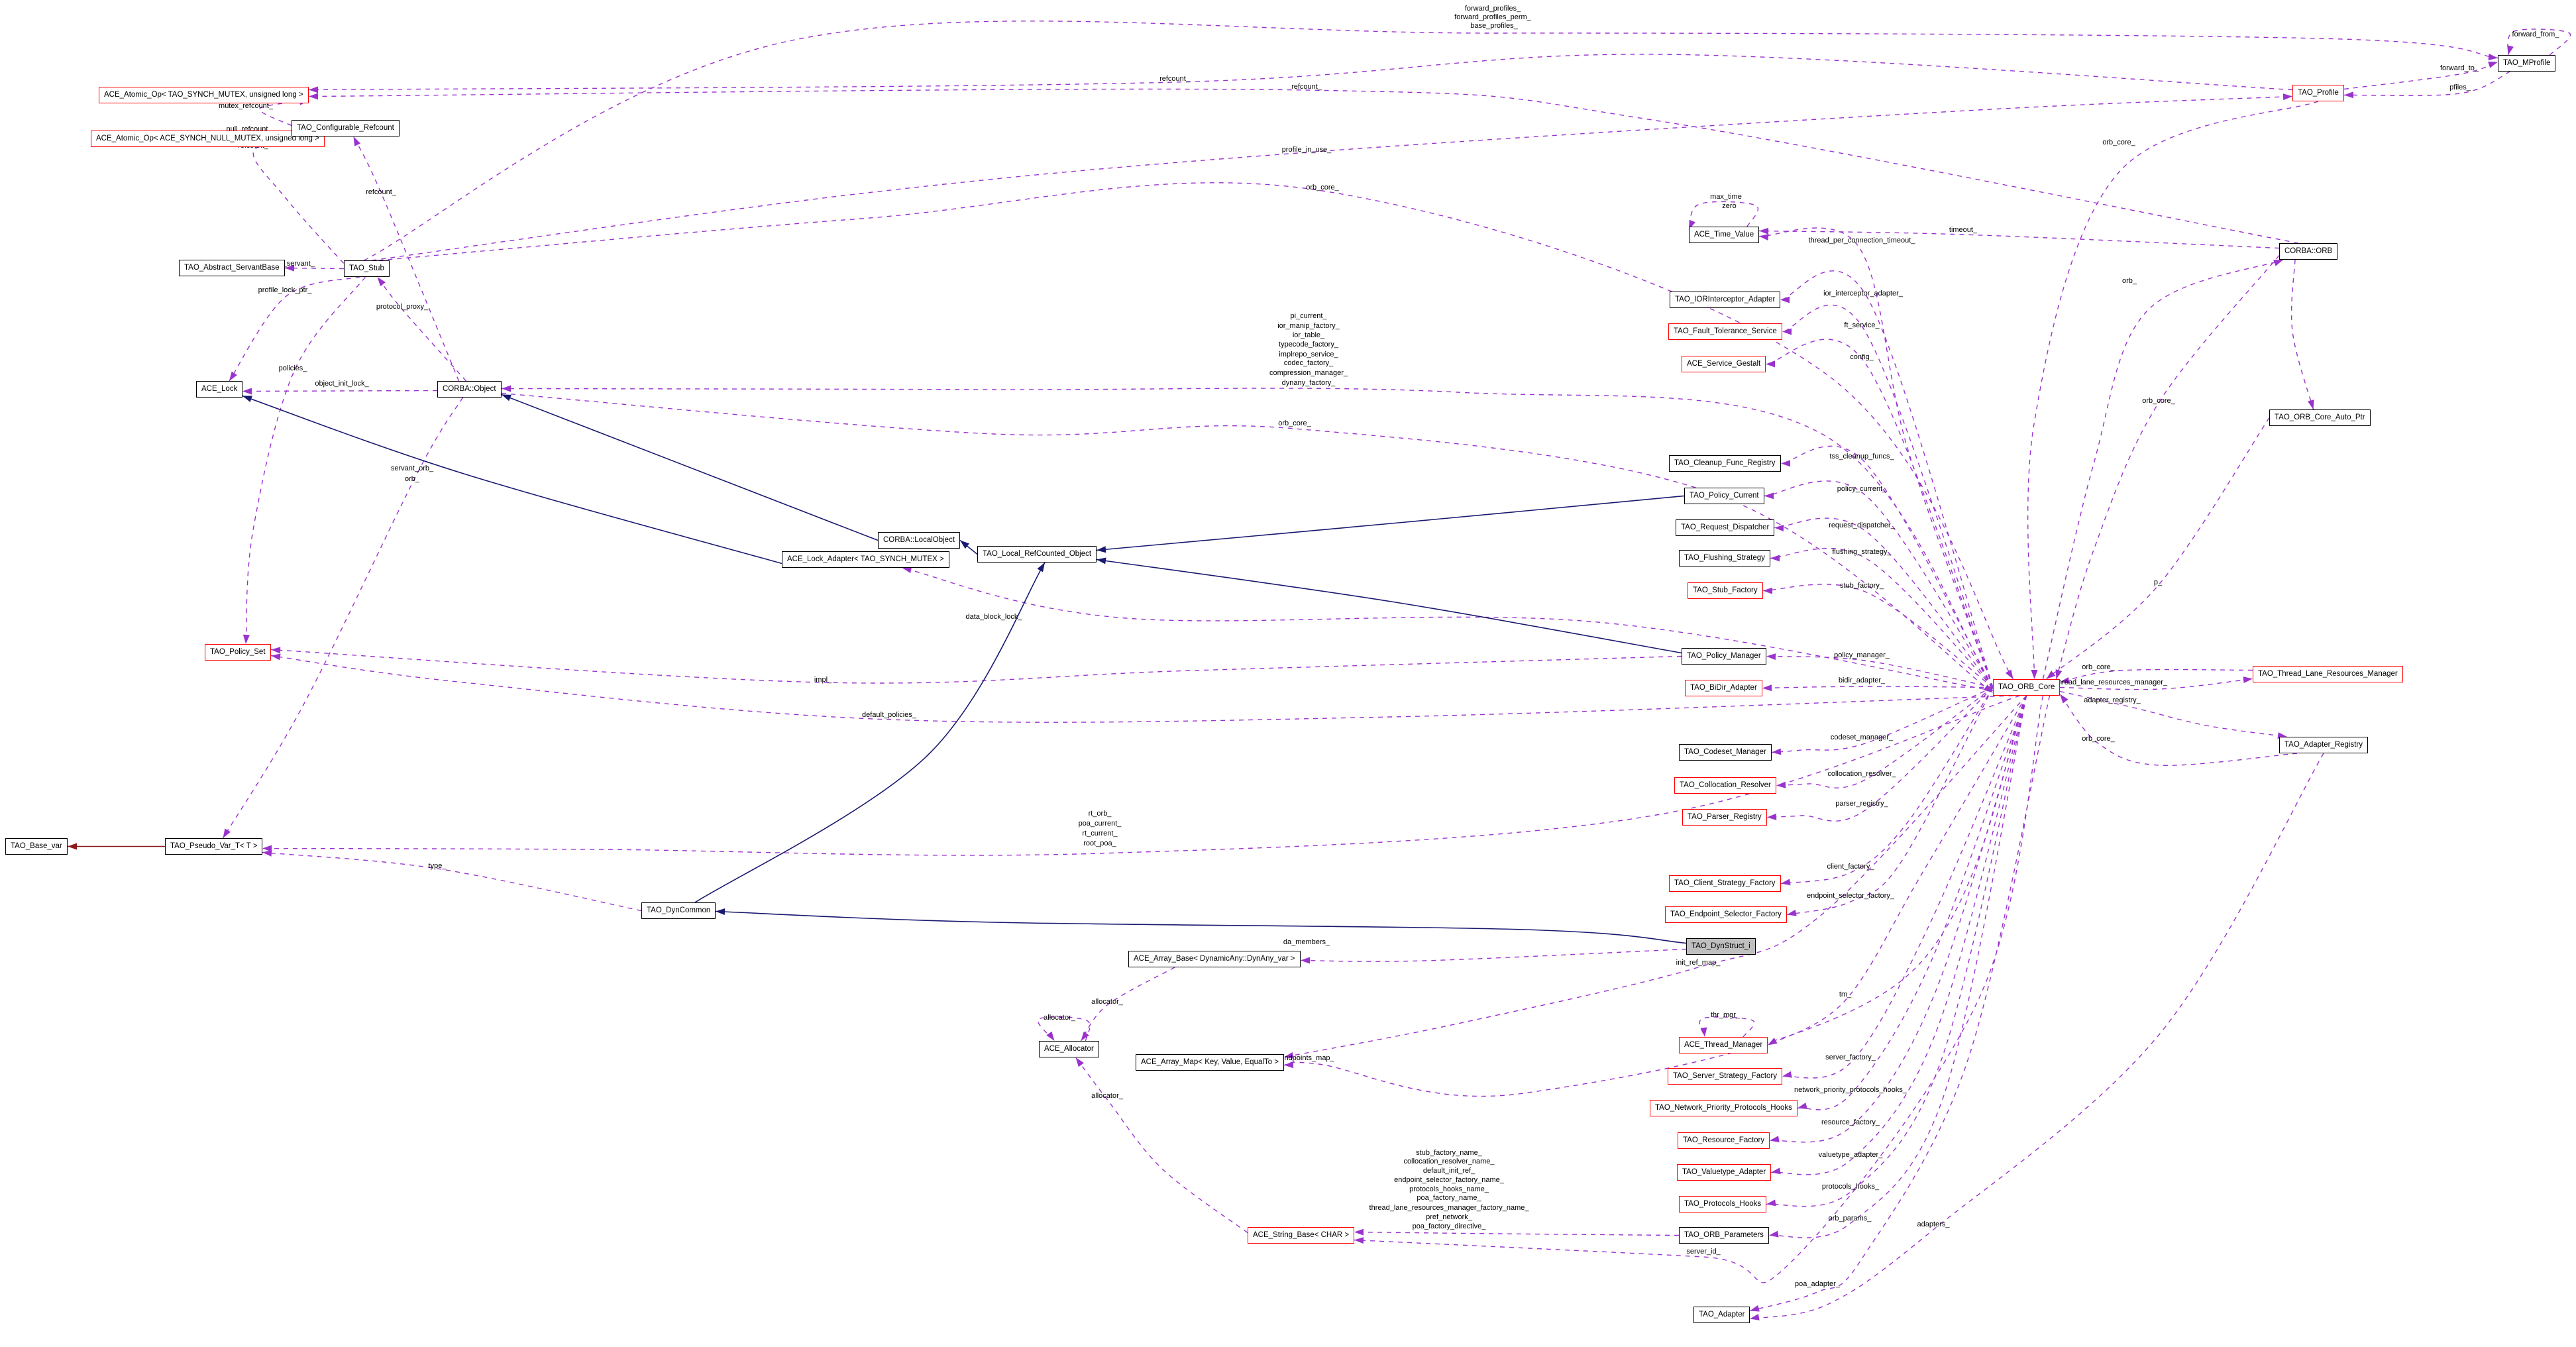 Image resolution: width=2576 pixels, height=1347 pixels. What do you see at coordinates (2320, 417) in the screenshot?
I see `class-node-autoptr: TAO_ORB_Core_Auto_Ptr` at bounding box center [2320, 417].